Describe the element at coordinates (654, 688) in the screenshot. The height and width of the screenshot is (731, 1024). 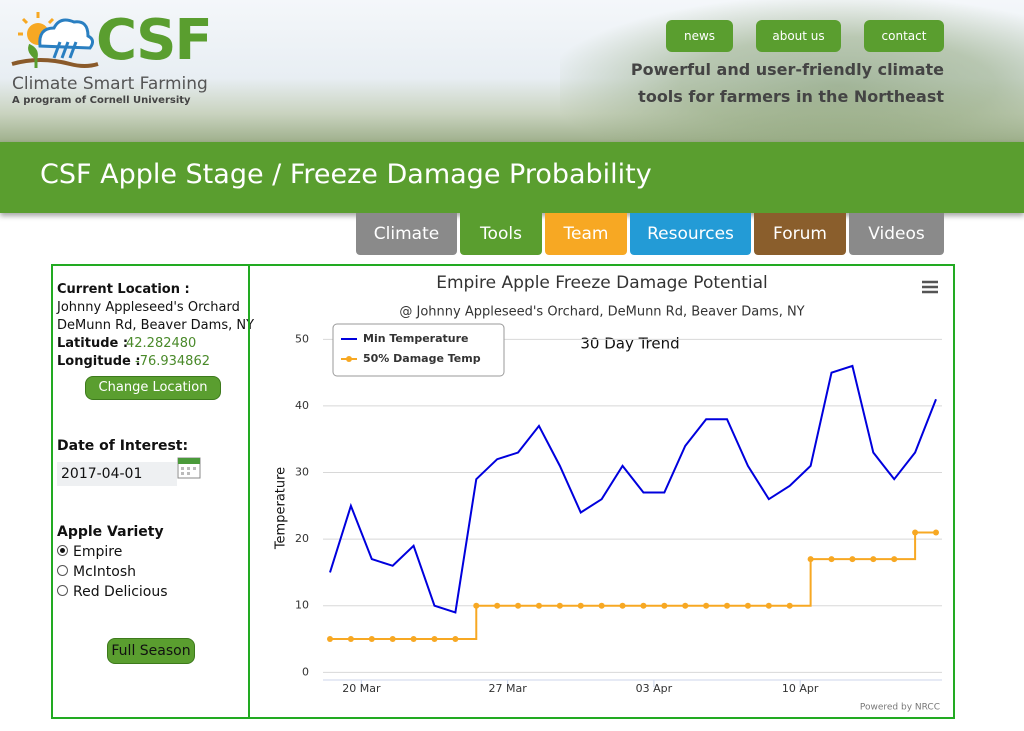
I see `x-tick-label: 03 Apr` at that location.